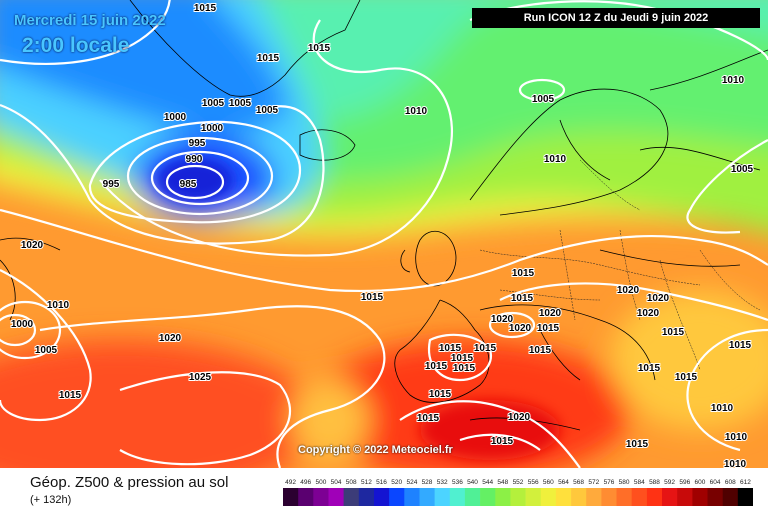 Image resolution: width=768 pixels, height=512 pixels. I want to click on pressure-label-11: 995, so click(111, 184).